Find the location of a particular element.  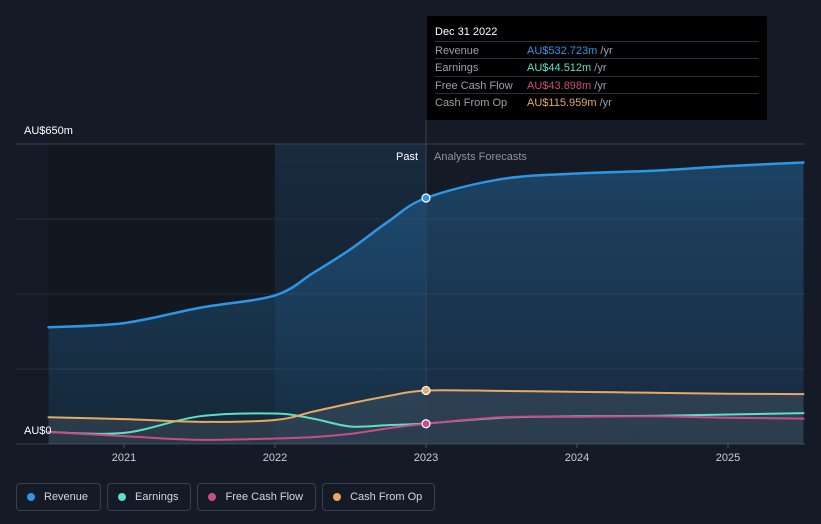

cash-from-op-dot-icon is located at coordinates (337, 497).